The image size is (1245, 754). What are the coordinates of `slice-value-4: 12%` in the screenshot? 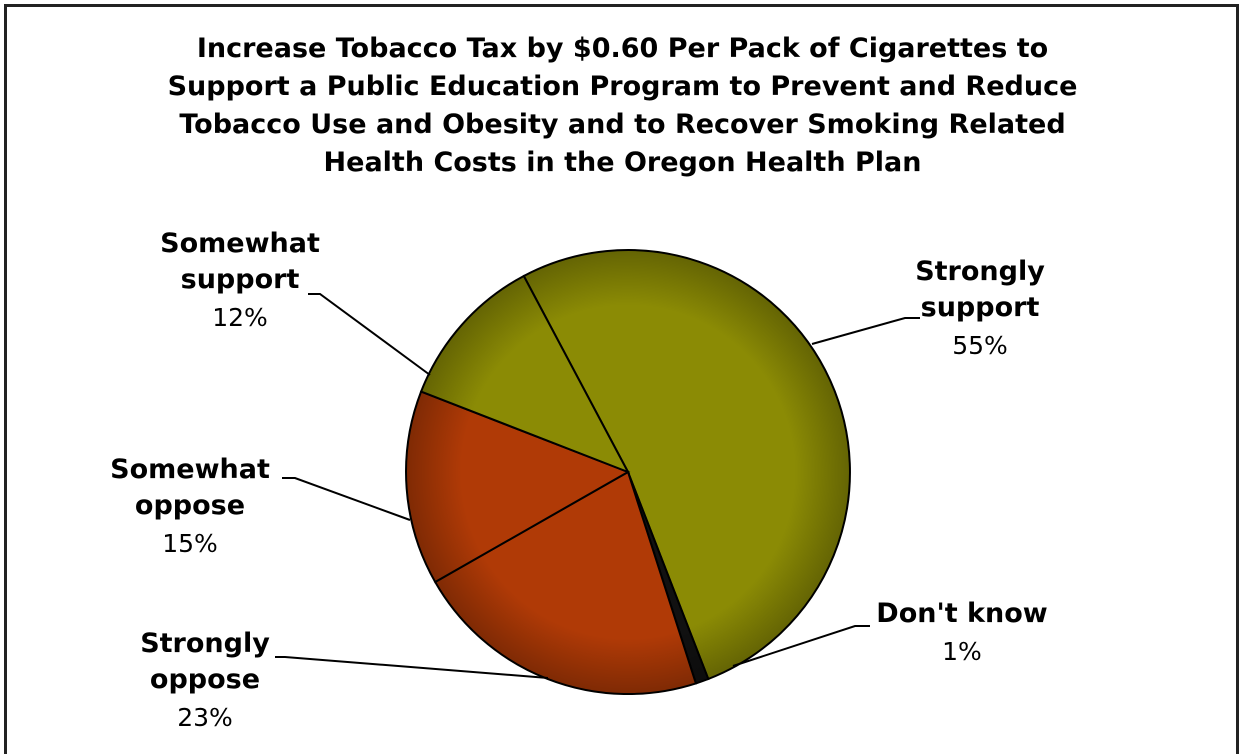 It's located at (240, 317).